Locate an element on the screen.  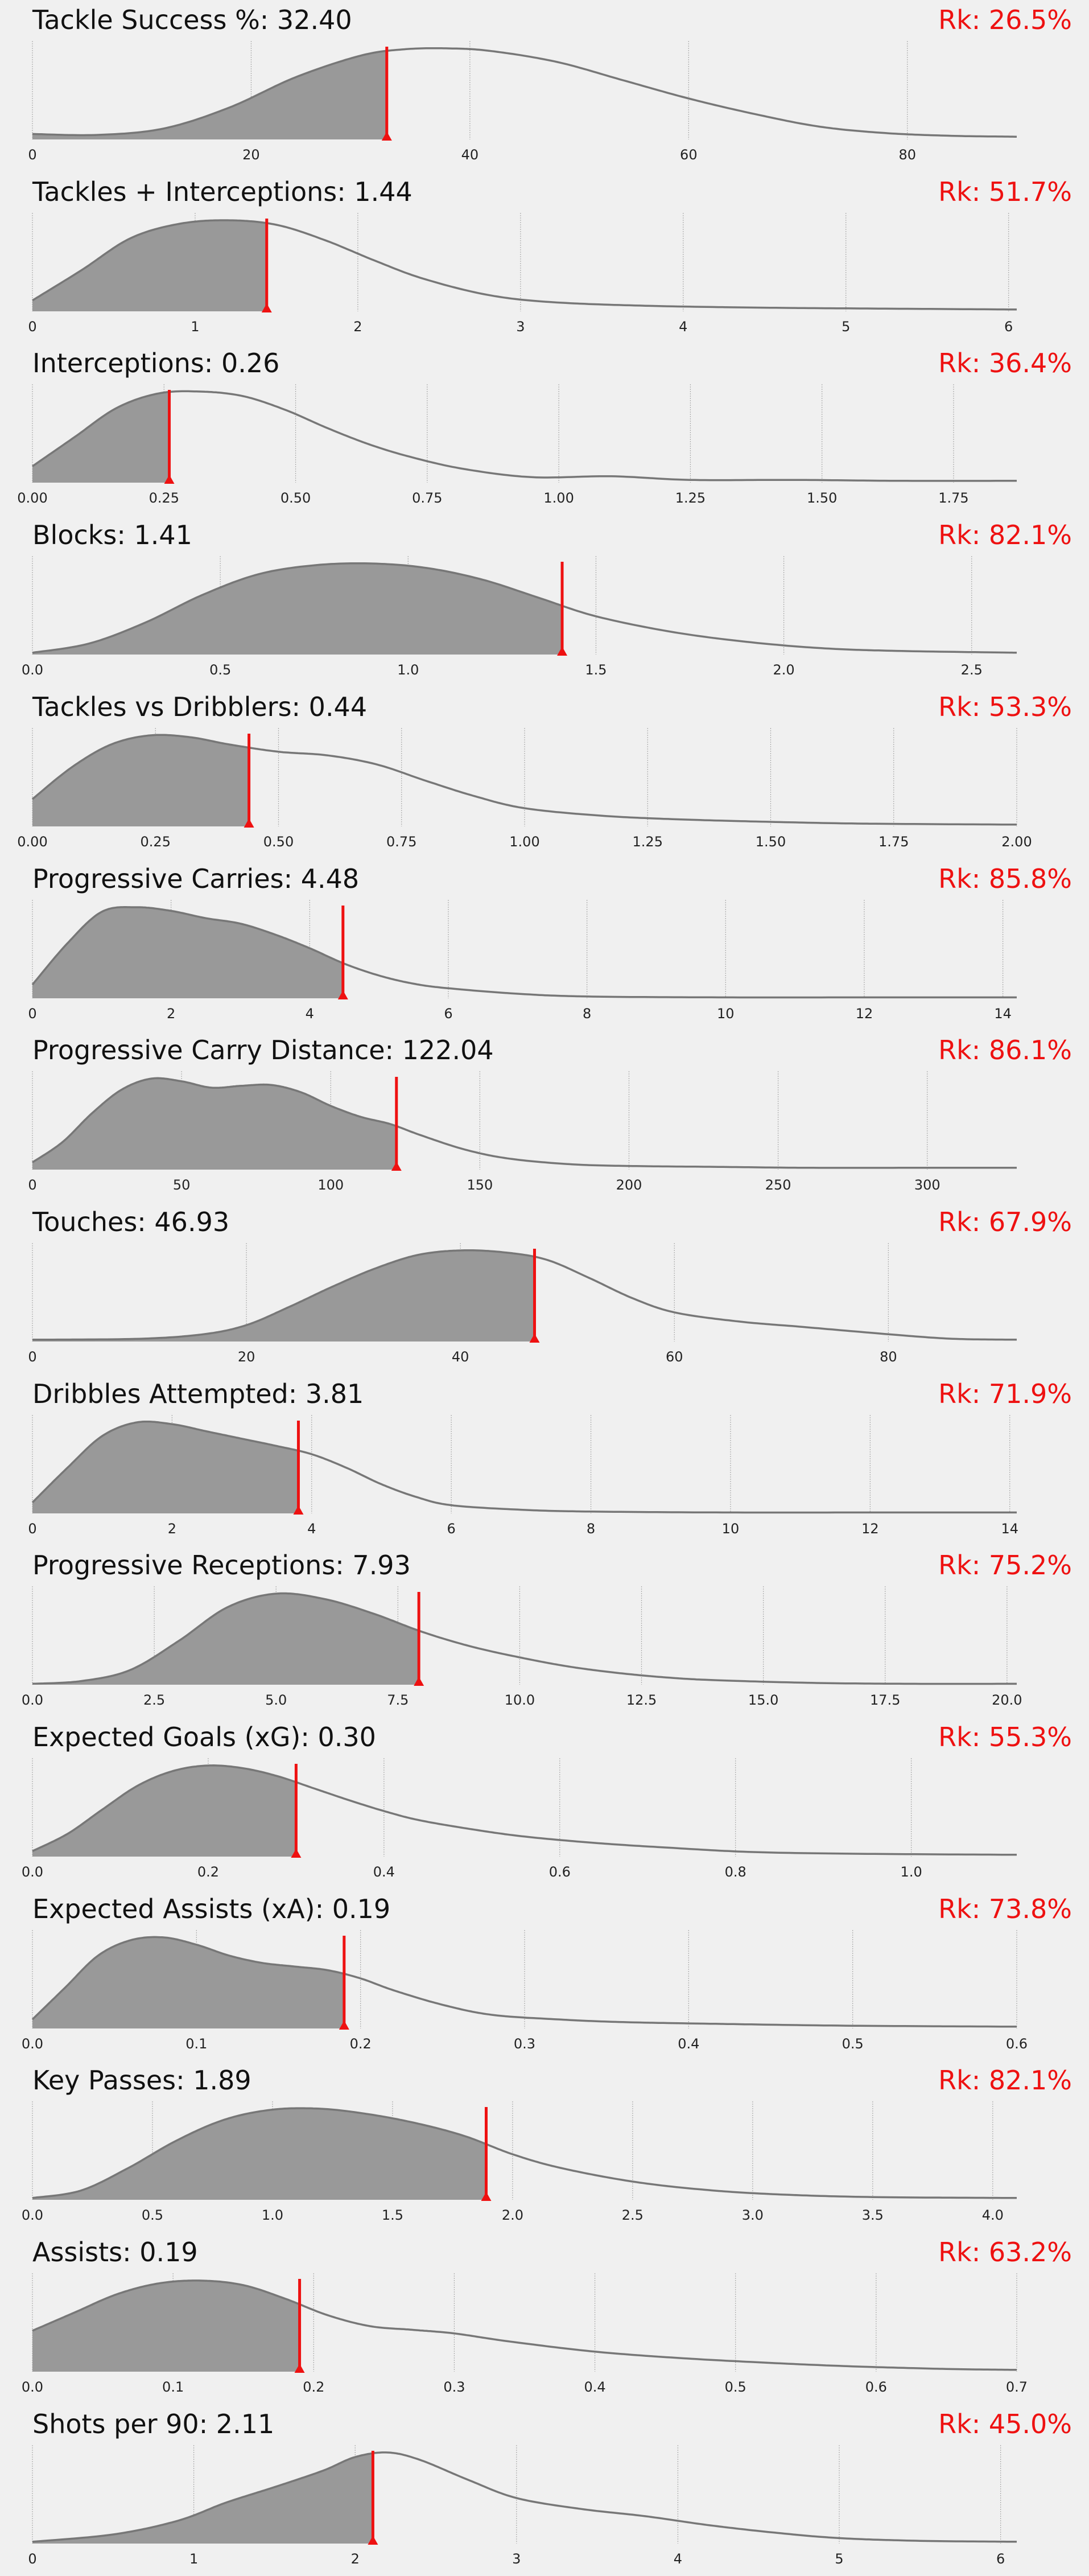
chart-svg: 0.0 0.1 0.2 0.3 0.4 0.5 0.6 is located at coordinates (525, 1991).